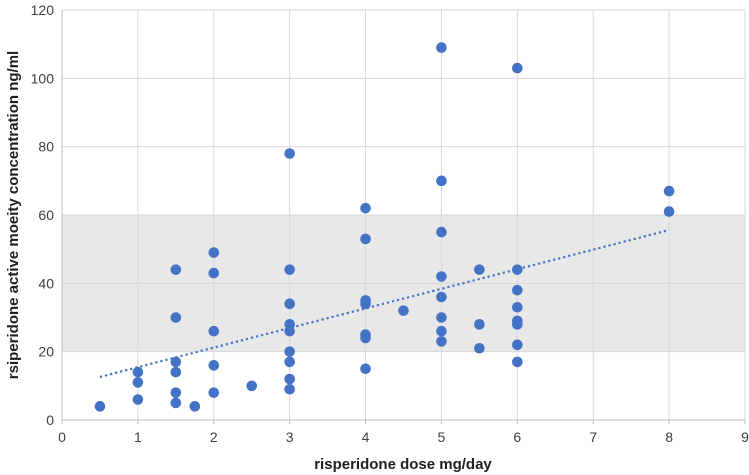 The height and width of the screenshot is (475, 749). What do you see at coordinates (669, 437) in the screenshot?
I see `x-tick-label: 8` at bounding box center [669, 437].